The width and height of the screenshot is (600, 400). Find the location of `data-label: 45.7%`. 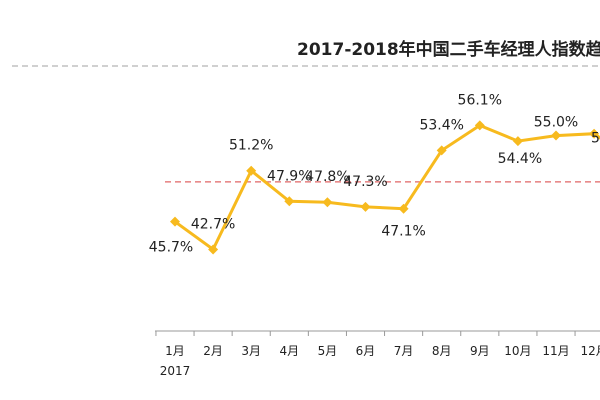

data-label: 45.7% is located at coordinates (171, 248).